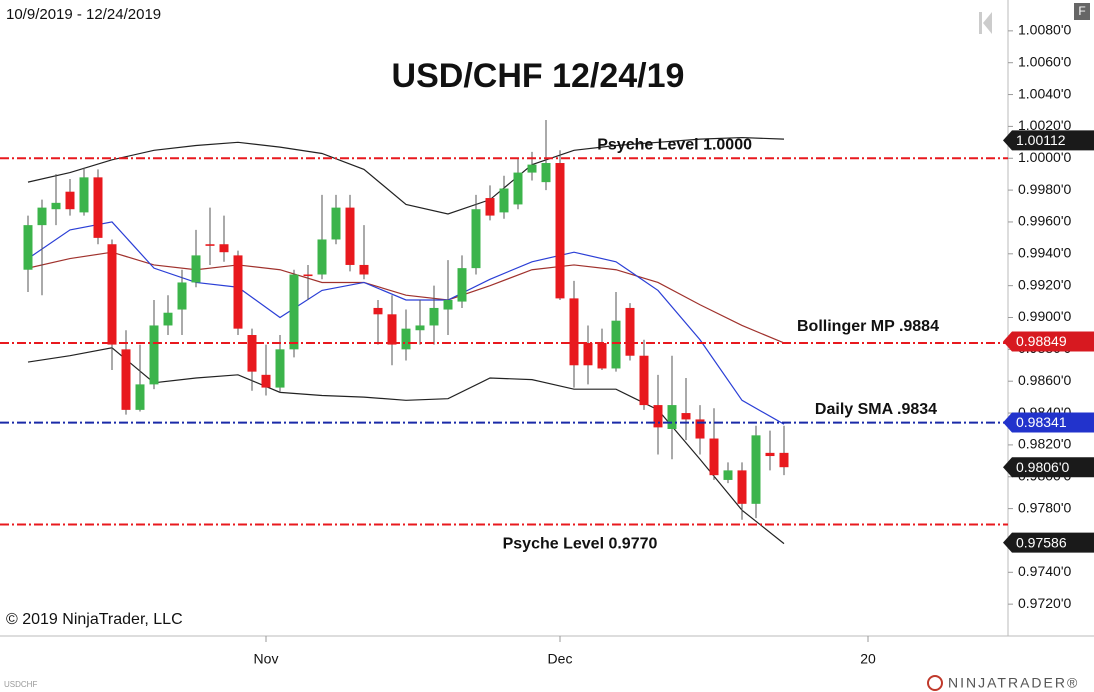 The width and height of the screenshot is (1094, 692). Describe the element at coordinates (1044, 189) in the screenshot. I see `y-tick-label: 0.9980'0` at that location.